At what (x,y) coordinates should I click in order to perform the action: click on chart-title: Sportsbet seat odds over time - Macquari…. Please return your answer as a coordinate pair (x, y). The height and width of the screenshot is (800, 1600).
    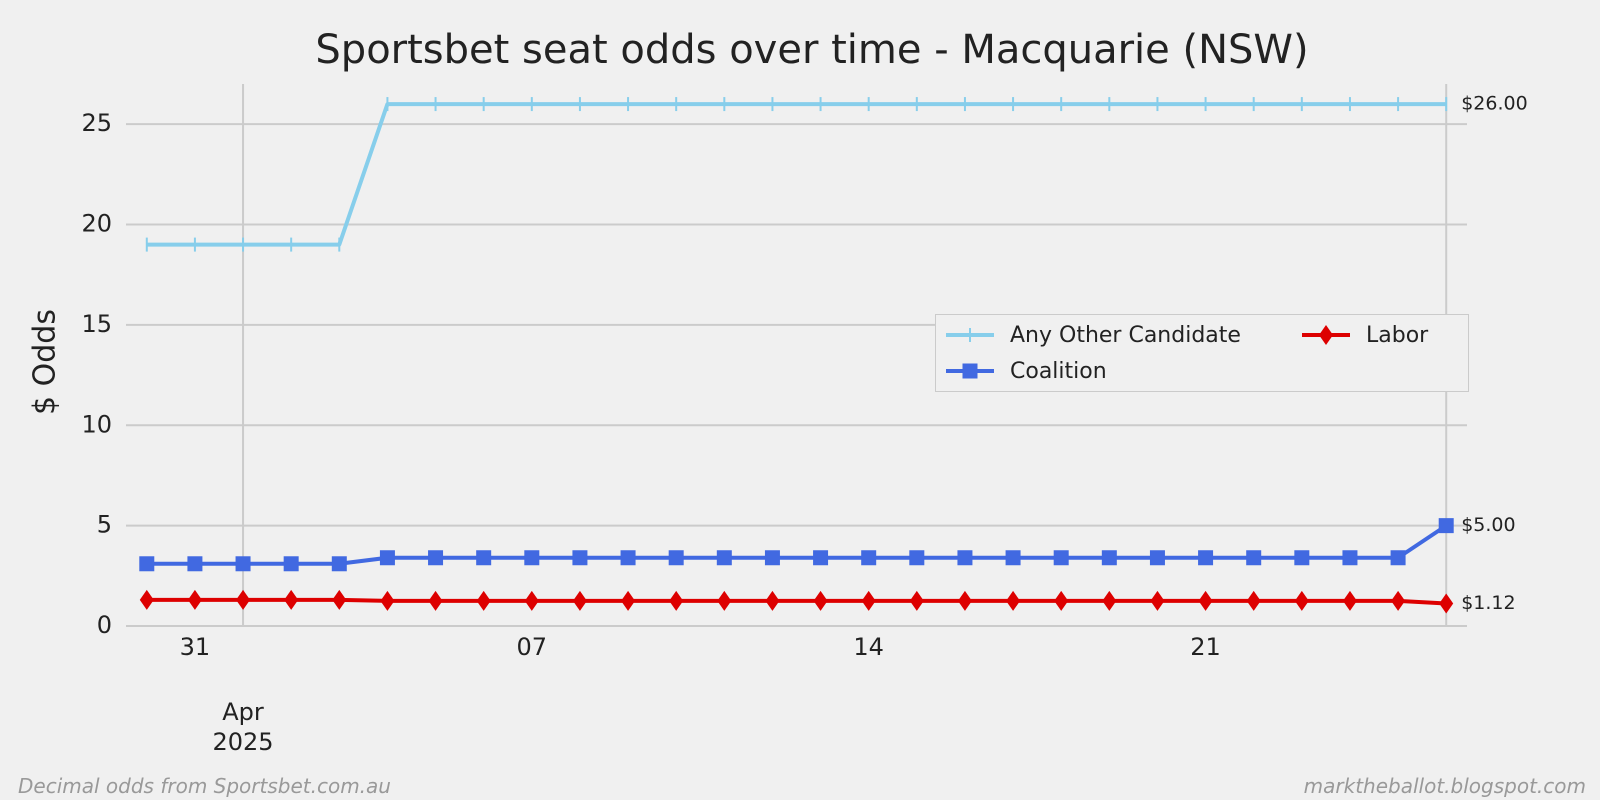
    Looking at the image, I should click on (811, 50).